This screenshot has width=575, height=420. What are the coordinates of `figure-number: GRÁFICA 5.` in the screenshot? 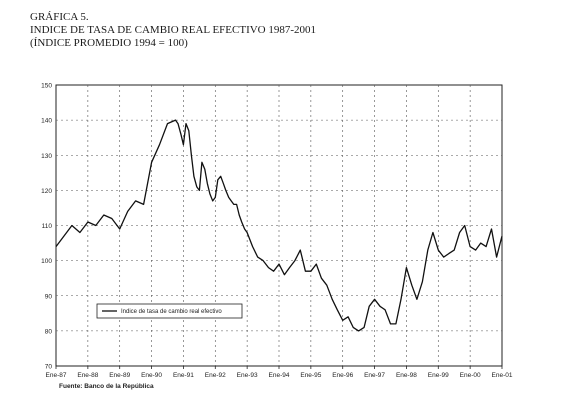 It's located at (59, 17).